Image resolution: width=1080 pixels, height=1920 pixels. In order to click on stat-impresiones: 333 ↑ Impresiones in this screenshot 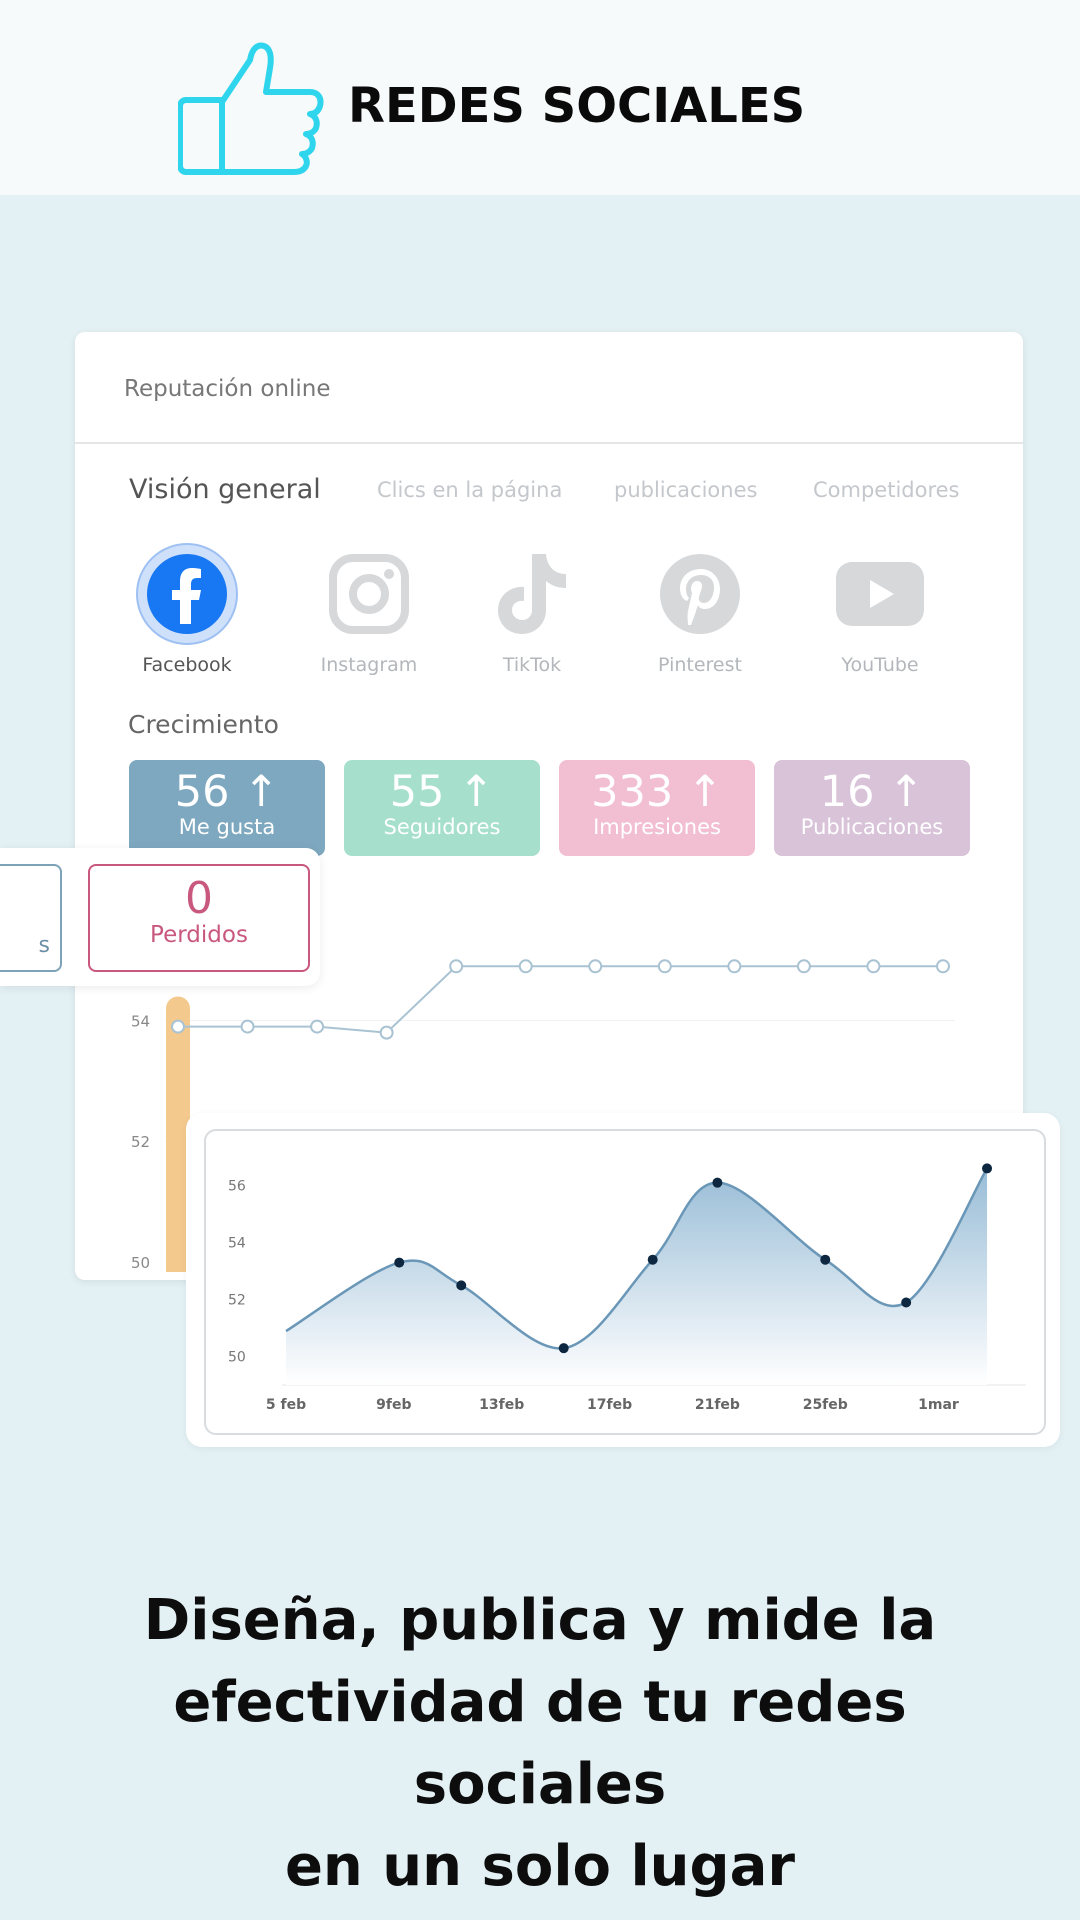, I will do `click(657, 808)`.